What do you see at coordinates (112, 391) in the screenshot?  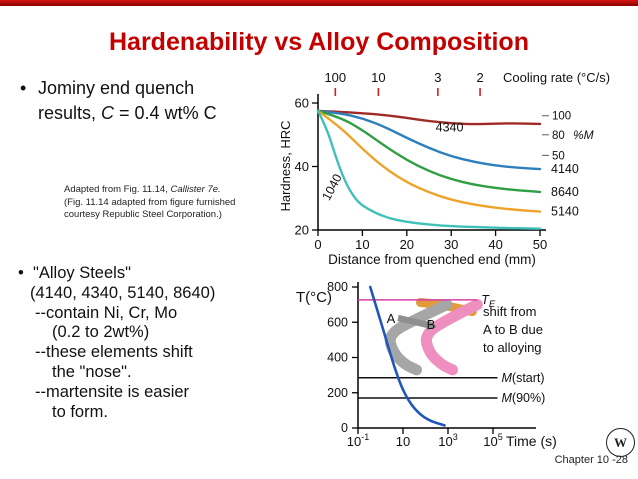 I see `alloy-steels-martensite: --martensite is easier` at bounding box center [112, 391].